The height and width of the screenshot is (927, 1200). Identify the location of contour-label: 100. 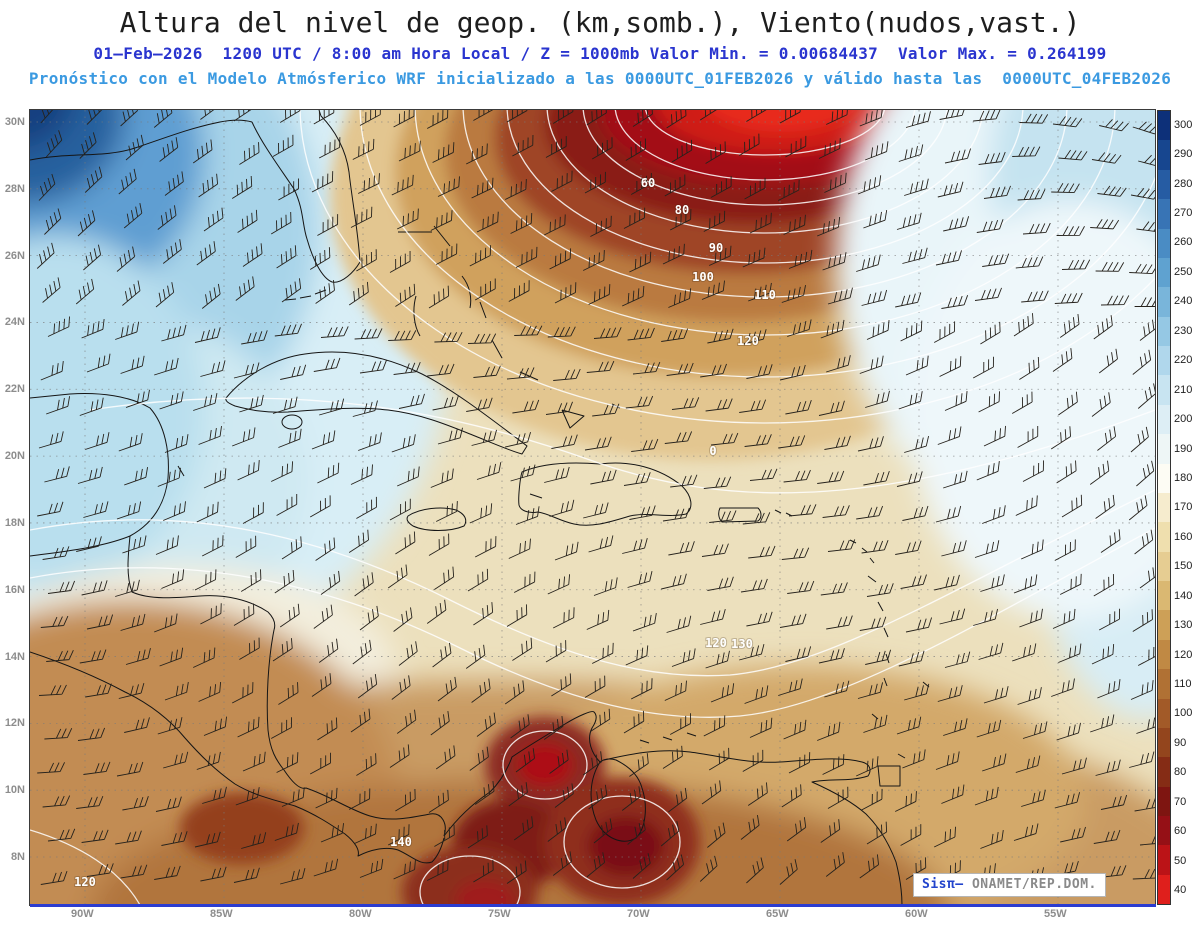
(703, 277).